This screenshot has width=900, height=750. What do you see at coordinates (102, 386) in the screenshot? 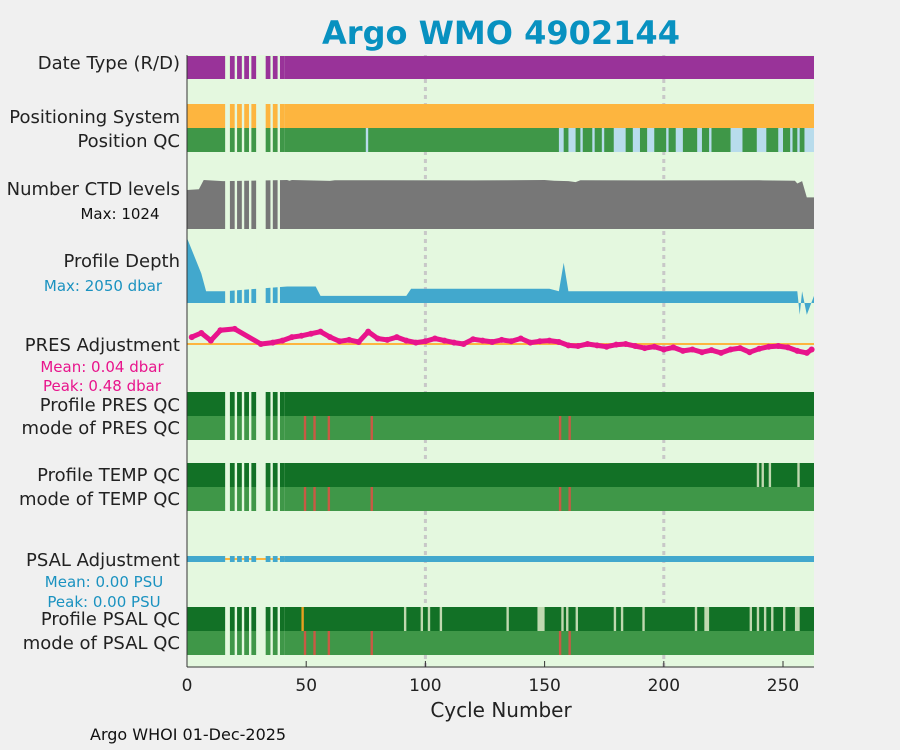
I see `pres-adjustment-sublabel2: Peak: 0.48 dbar` at bounding box center [102, 386].